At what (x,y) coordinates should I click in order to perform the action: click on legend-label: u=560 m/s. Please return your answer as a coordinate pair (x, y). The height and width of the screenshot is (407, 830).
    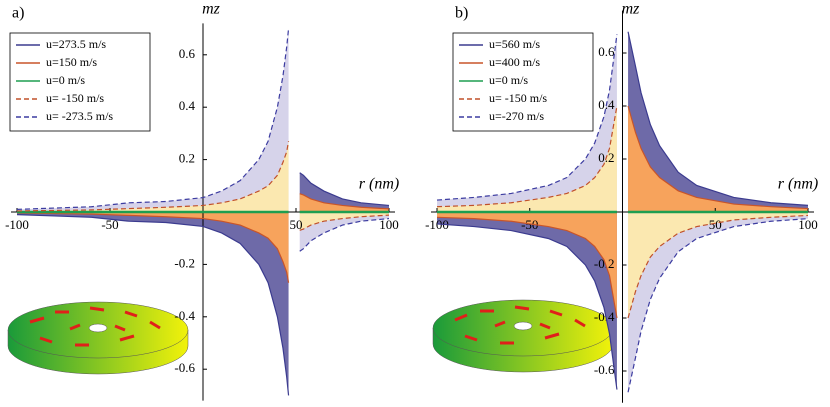
    Looking at the image, I should click on (514, 44).